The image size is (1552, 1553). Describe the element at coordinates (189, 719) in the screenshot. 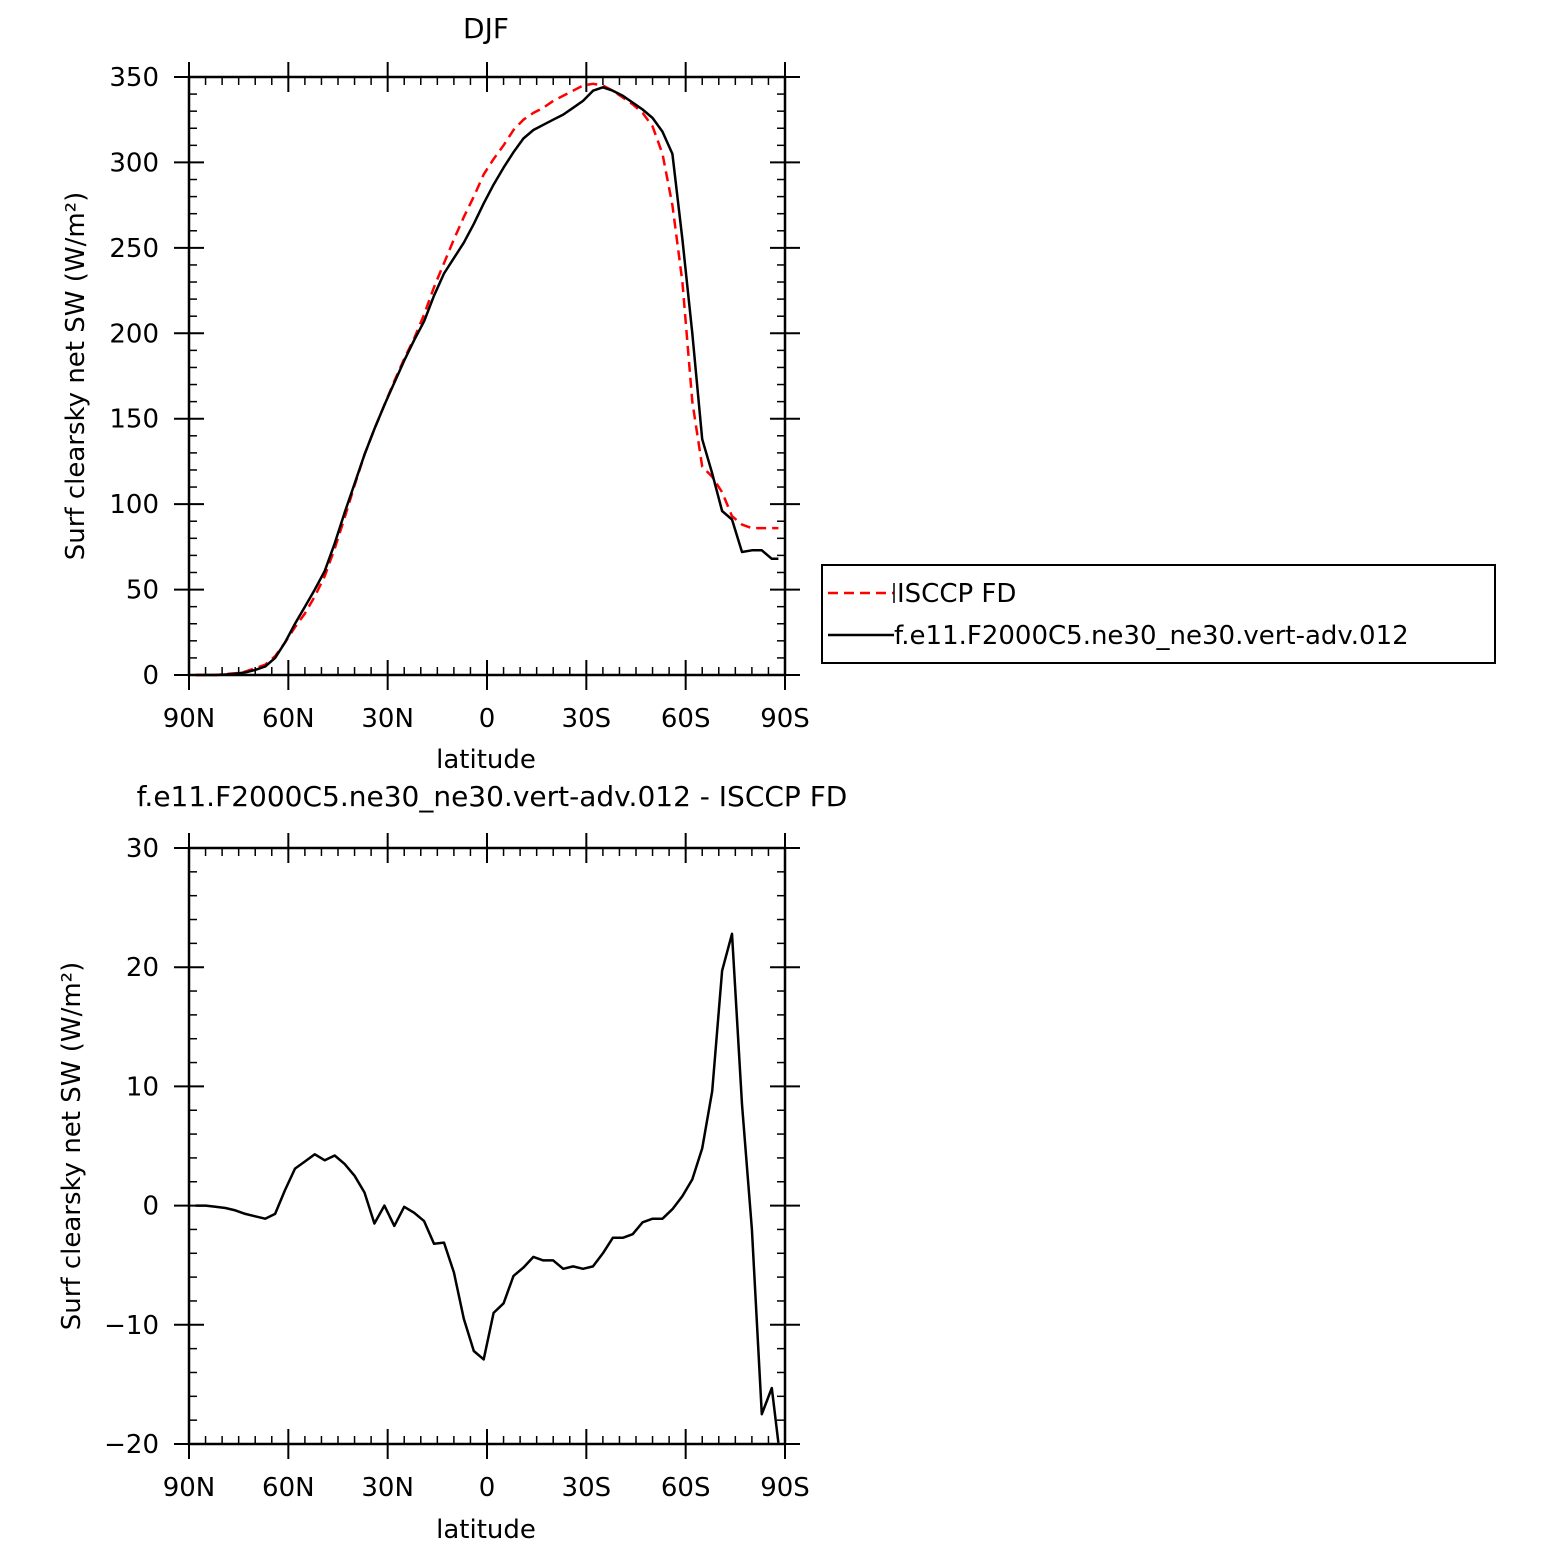

I see `top-x-tick-label: 90N` at that location.